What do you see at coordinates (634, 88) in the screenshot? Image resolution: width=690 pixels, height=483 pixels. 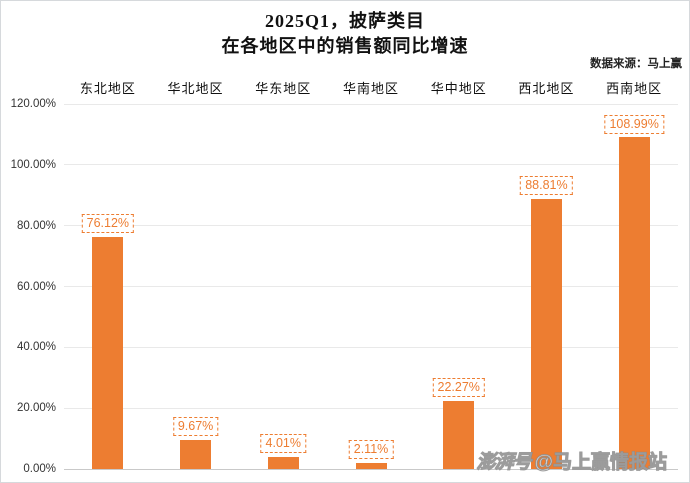 I see `category-label-7: 西南地区` at bounding box center [634, 88].